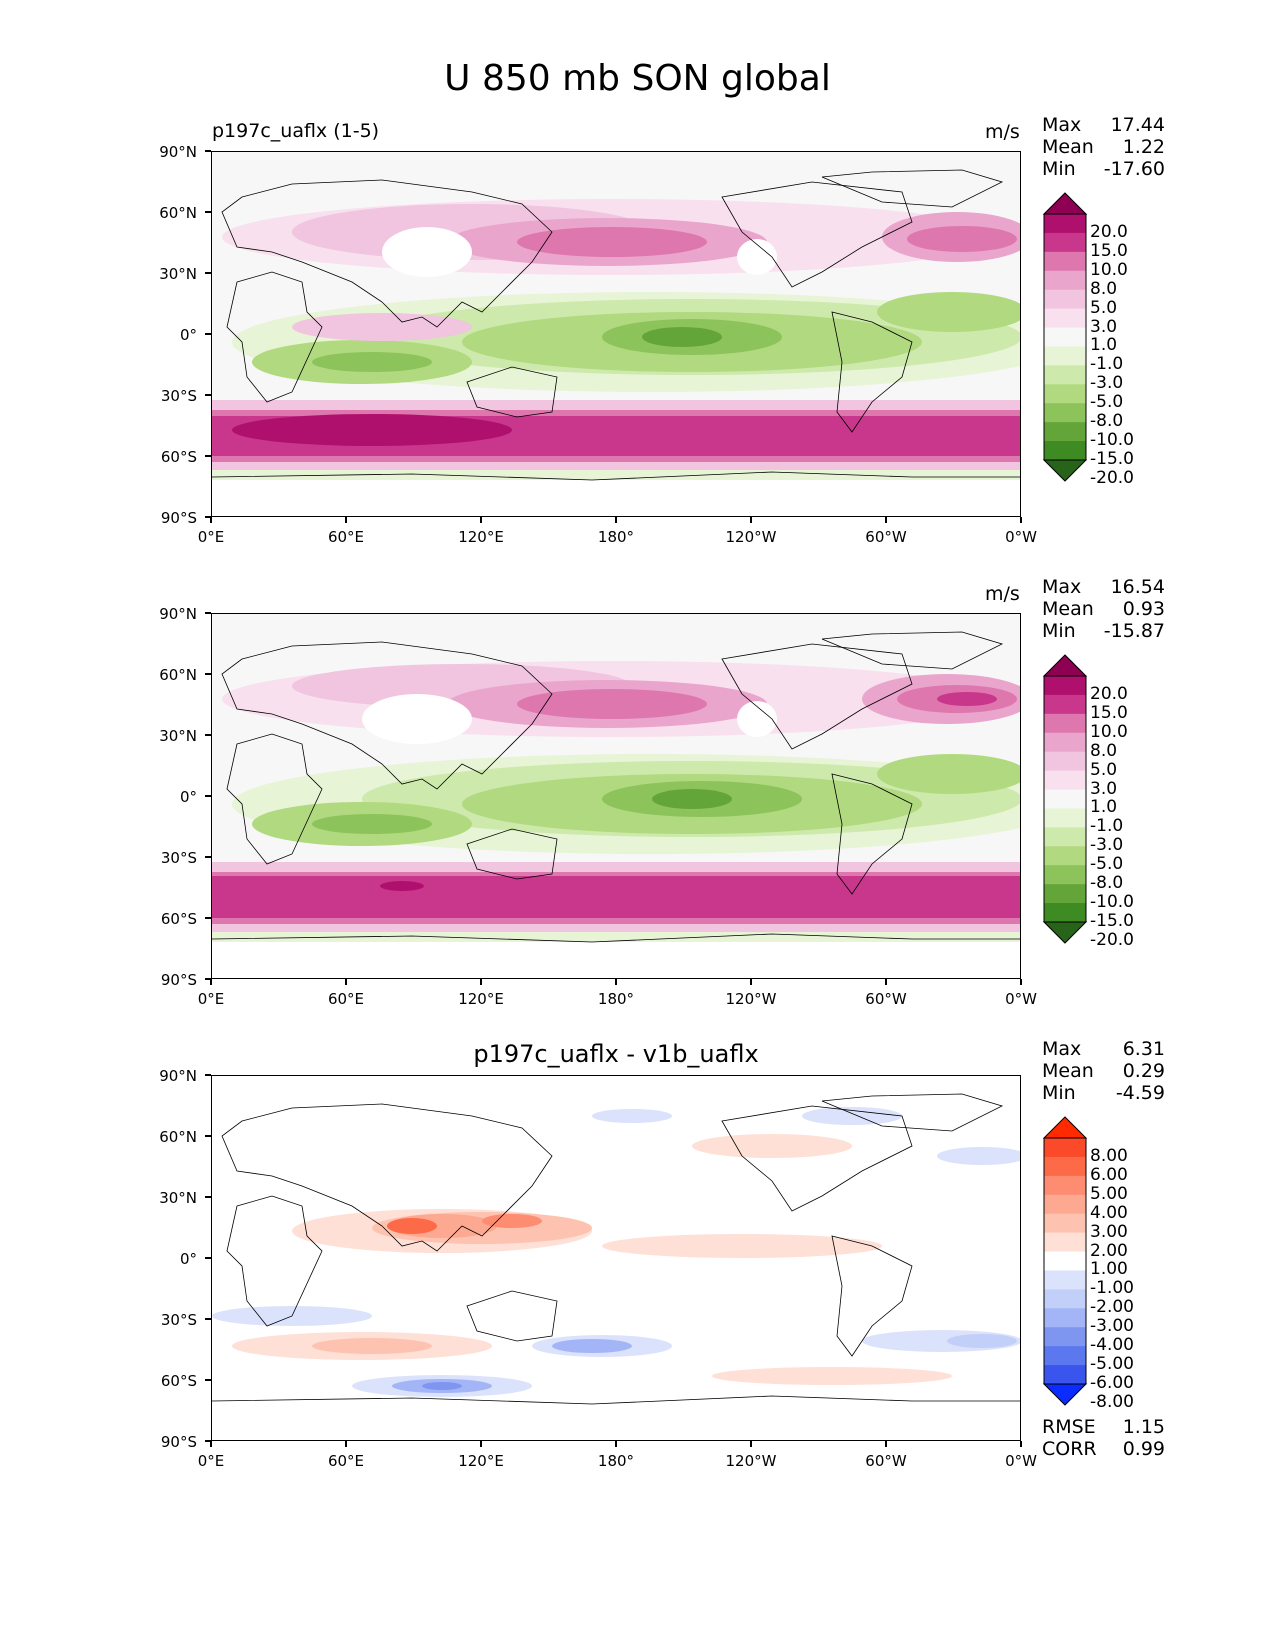 This screenshot has height=1650, width=1275. Describe the element at coordinates (1109, 250) in the screenshot. I see `panel1-colorbar-tick-label: 15.0` at that location.